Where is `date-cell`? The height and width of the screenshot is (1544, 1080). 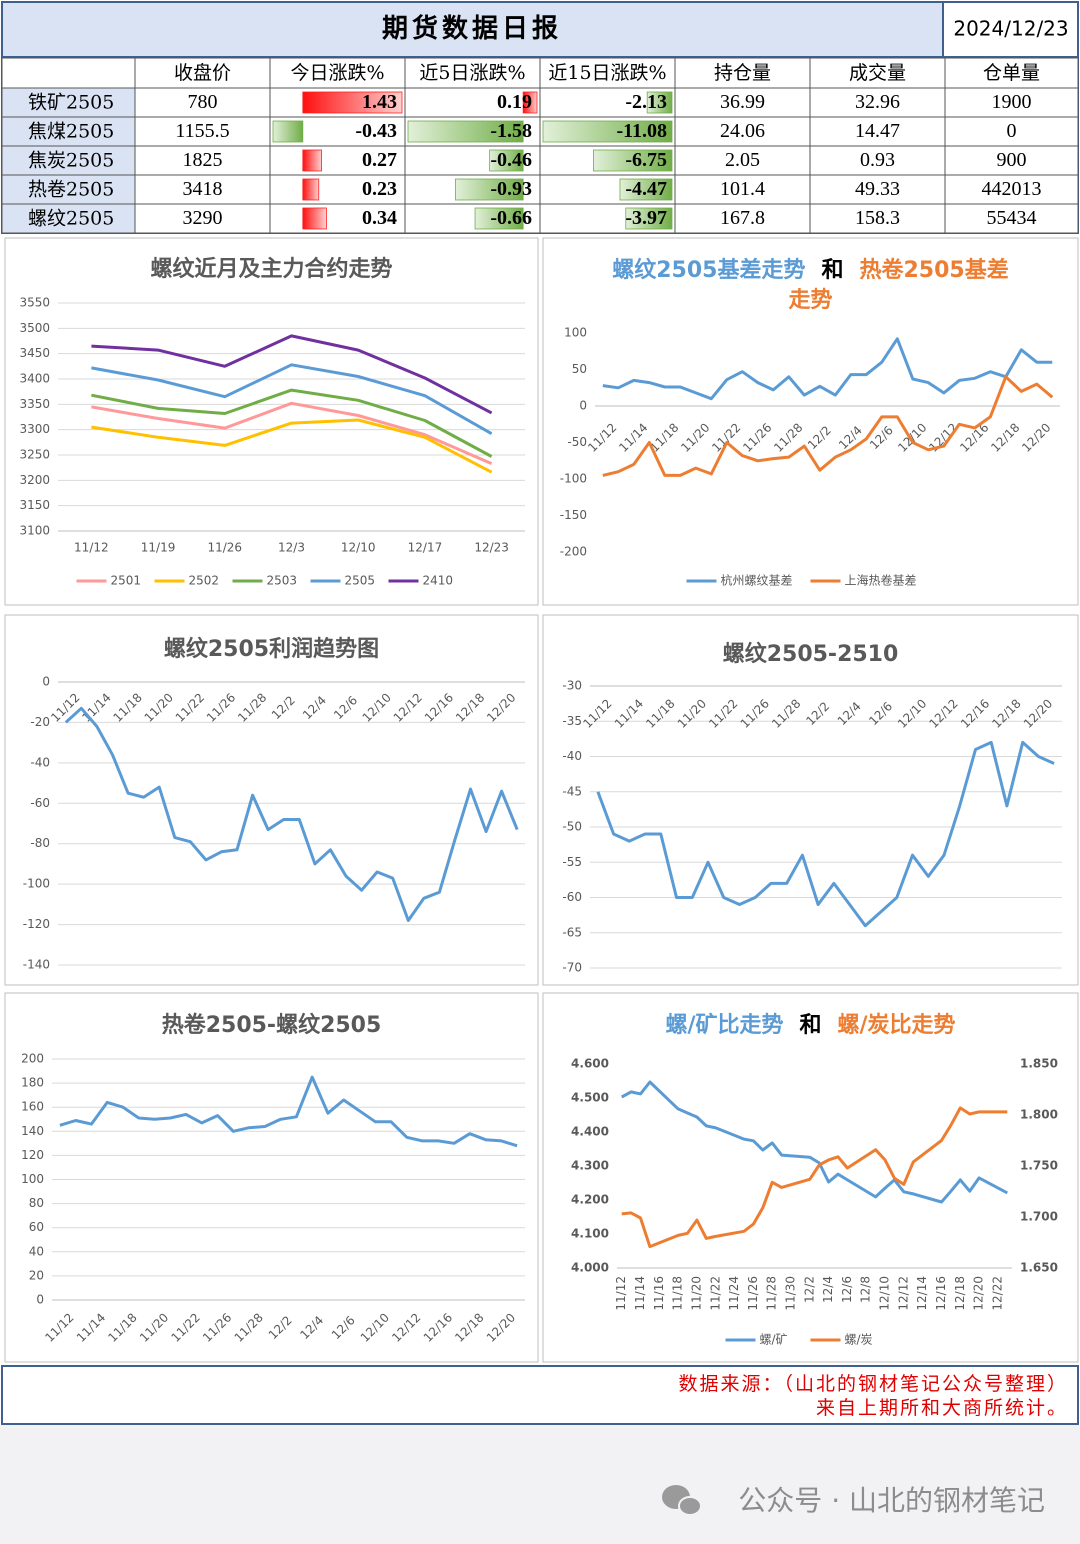 date-cell is located at coordinates (1010, 29).